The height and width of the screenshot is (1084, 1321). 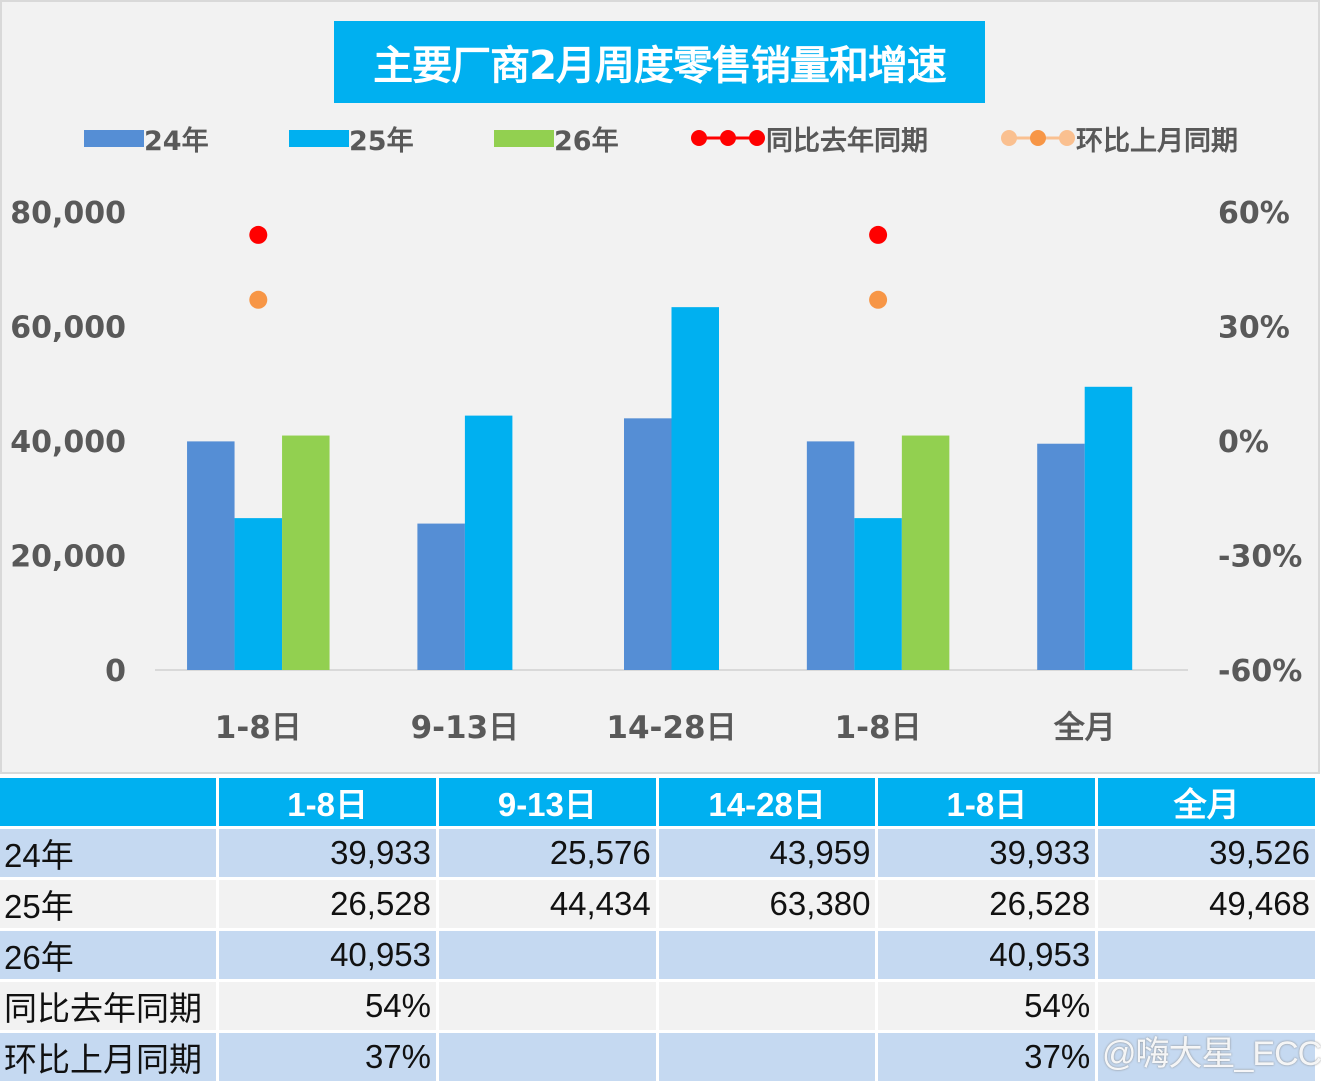 I want to click on y-tick-label: 0, so click(x=115, y=671).